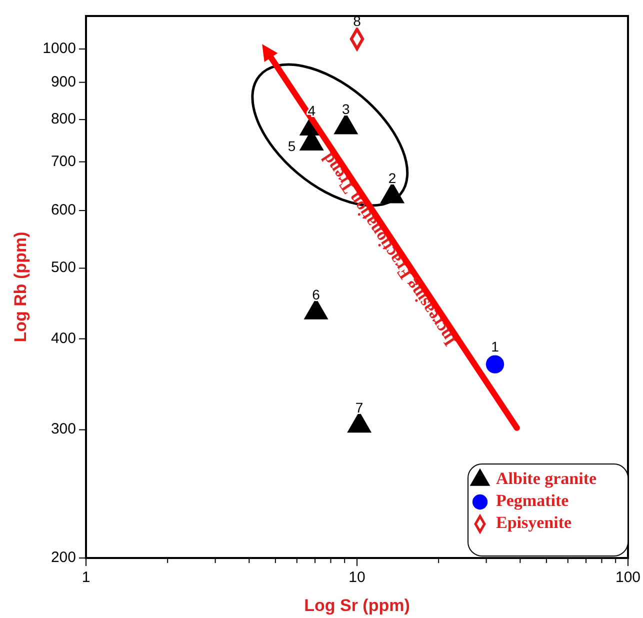  What do you see at coordinates (495, 346) in the screenshot?
I see `annotation: 1` at bounding box center [495, 346].